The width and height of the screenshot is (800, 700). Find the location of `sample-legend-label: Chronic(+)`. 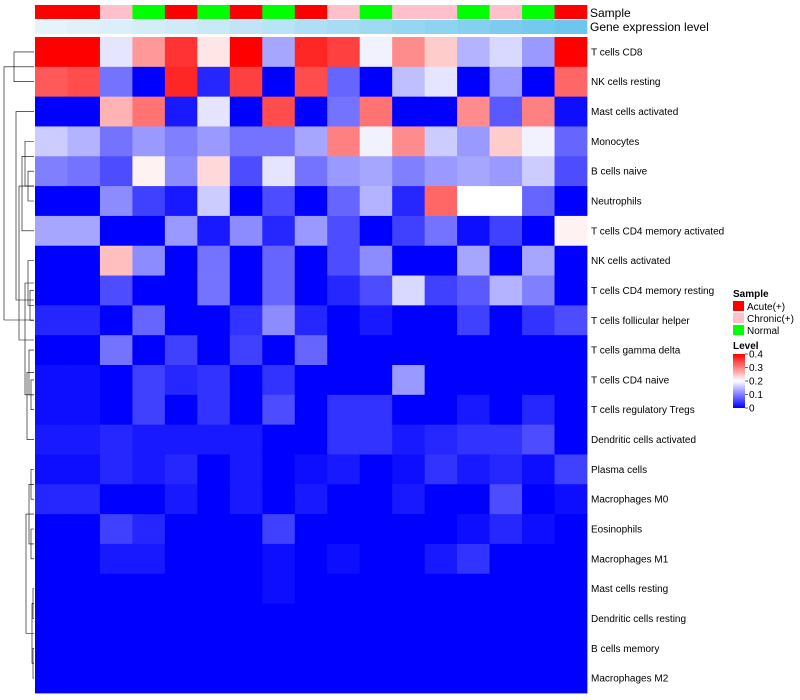

sample-legend-label: Chronic(+) is located at coordinates (770, 319).